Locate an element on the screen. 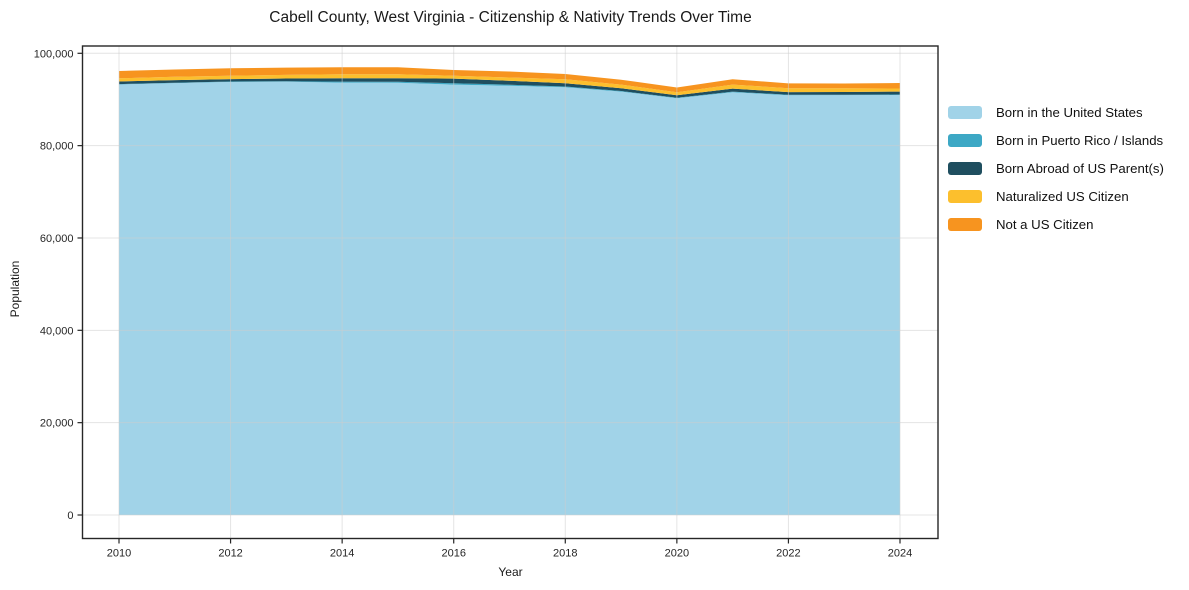 The image size is (1189, 590). y-tick-label: 0 is located at coordinates (70, 516).